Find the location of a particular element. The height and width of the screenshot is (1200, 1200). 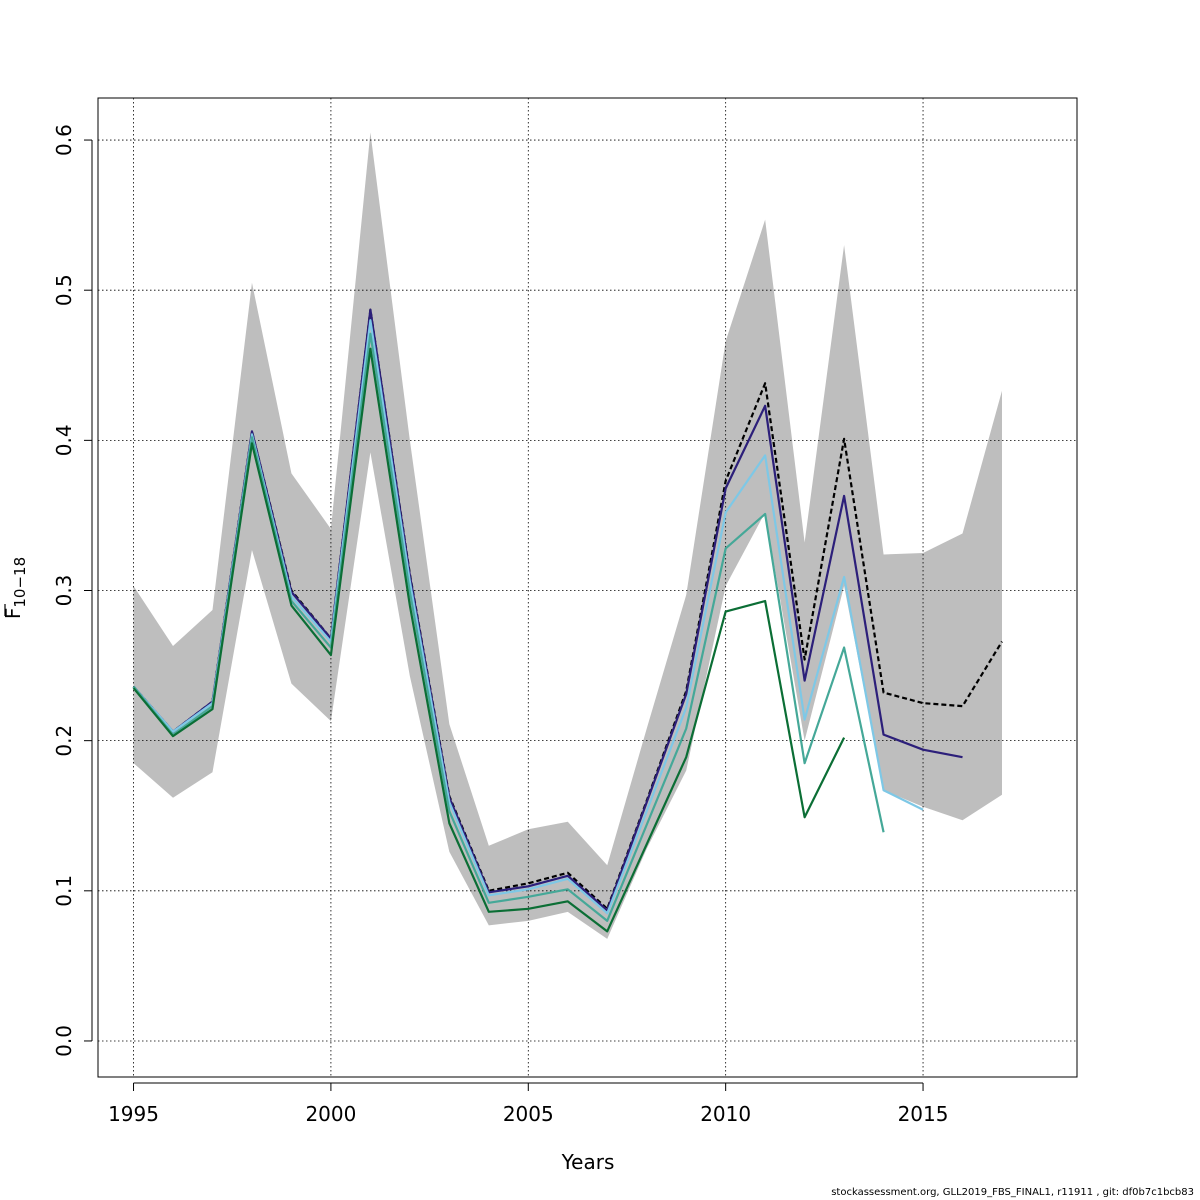

x-tick-label: 1995 is located at coordinates (133, 1114).